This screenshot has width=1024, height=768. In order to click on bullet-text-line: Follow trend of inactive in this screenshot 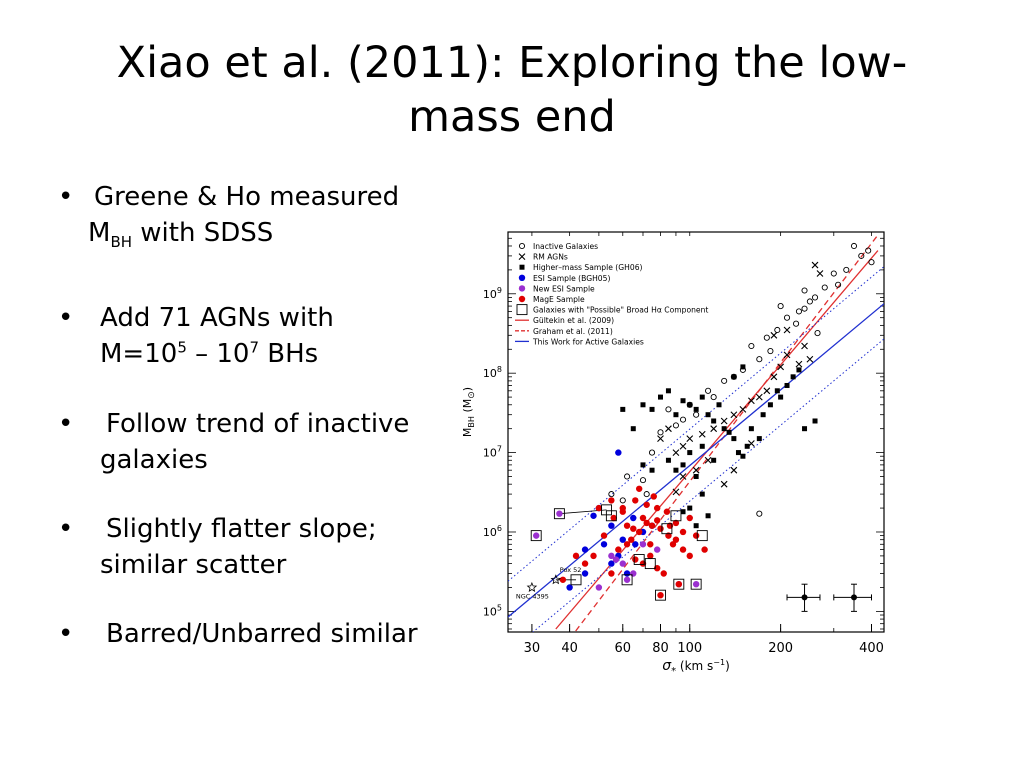, I will do `click(258, 424)`.